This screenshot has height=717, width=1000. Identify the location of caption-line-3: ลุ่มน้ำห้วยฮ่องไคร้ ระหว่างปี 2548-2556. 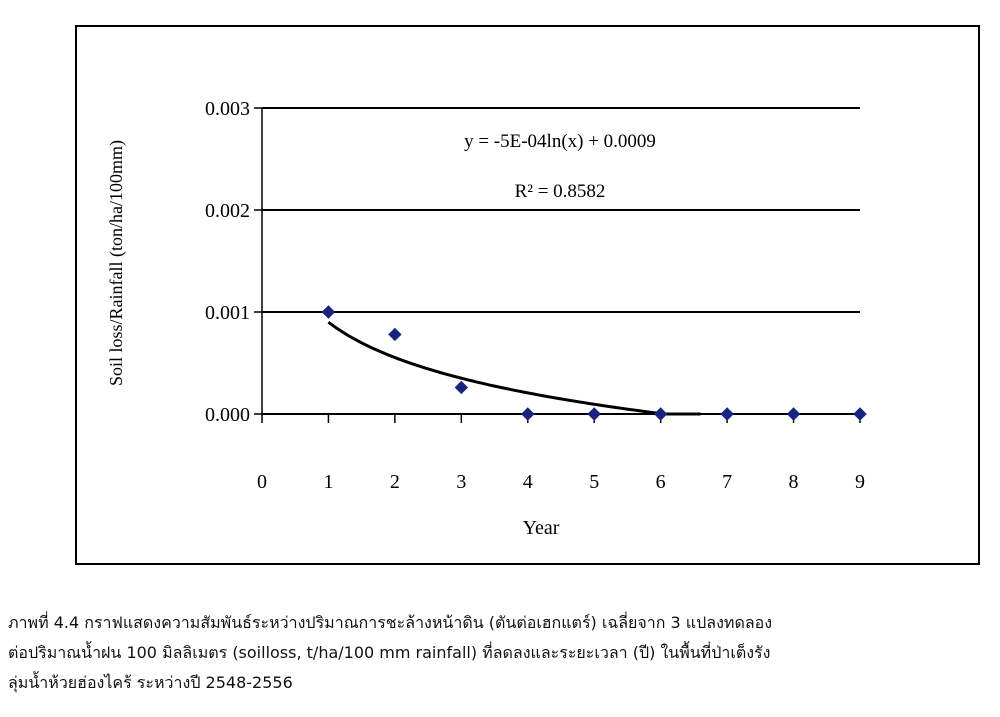
(150, 682).